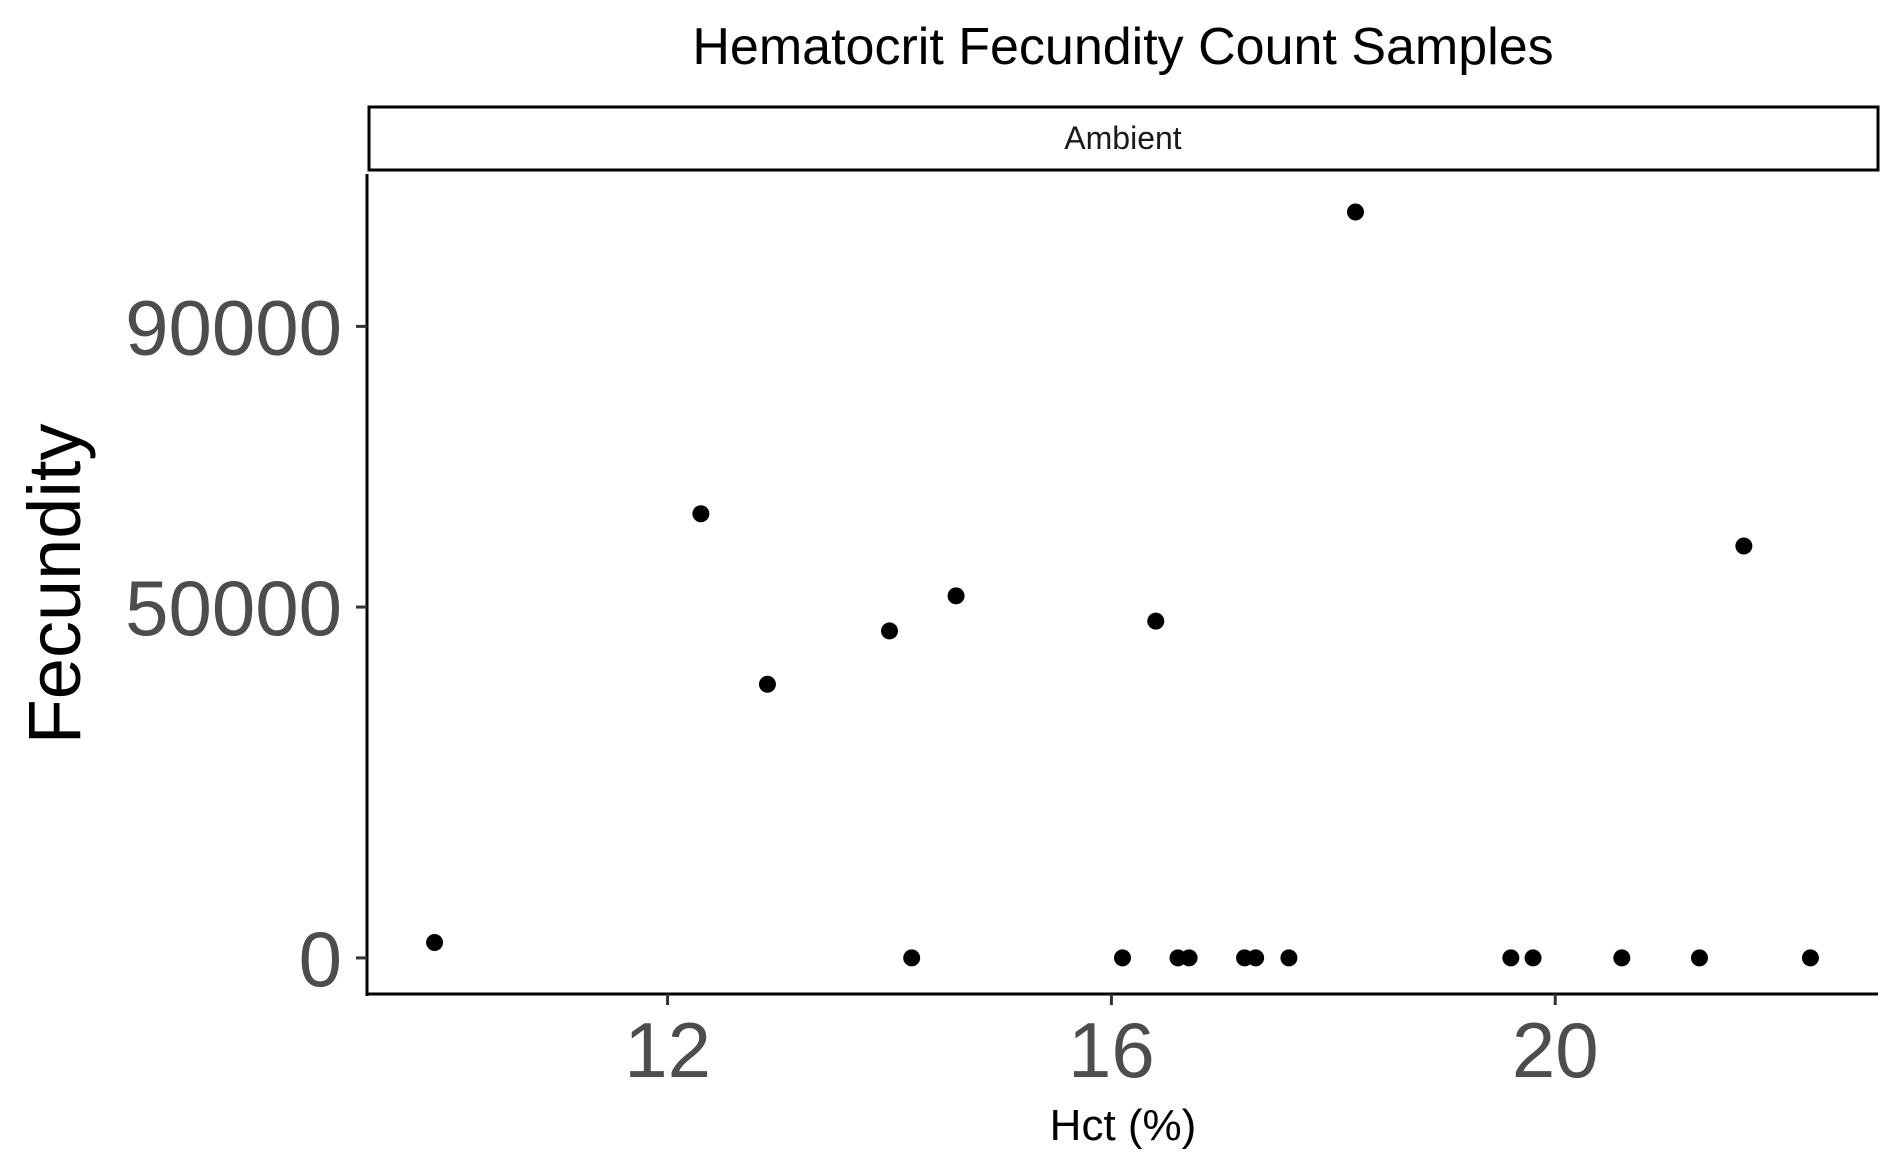 This screenshot has width=1894, height=1169. Describe the element at coordinates (1122, 47) in the screenshot. I see `chart-title: Hematocrit Fecundity Count Samples` at that location.